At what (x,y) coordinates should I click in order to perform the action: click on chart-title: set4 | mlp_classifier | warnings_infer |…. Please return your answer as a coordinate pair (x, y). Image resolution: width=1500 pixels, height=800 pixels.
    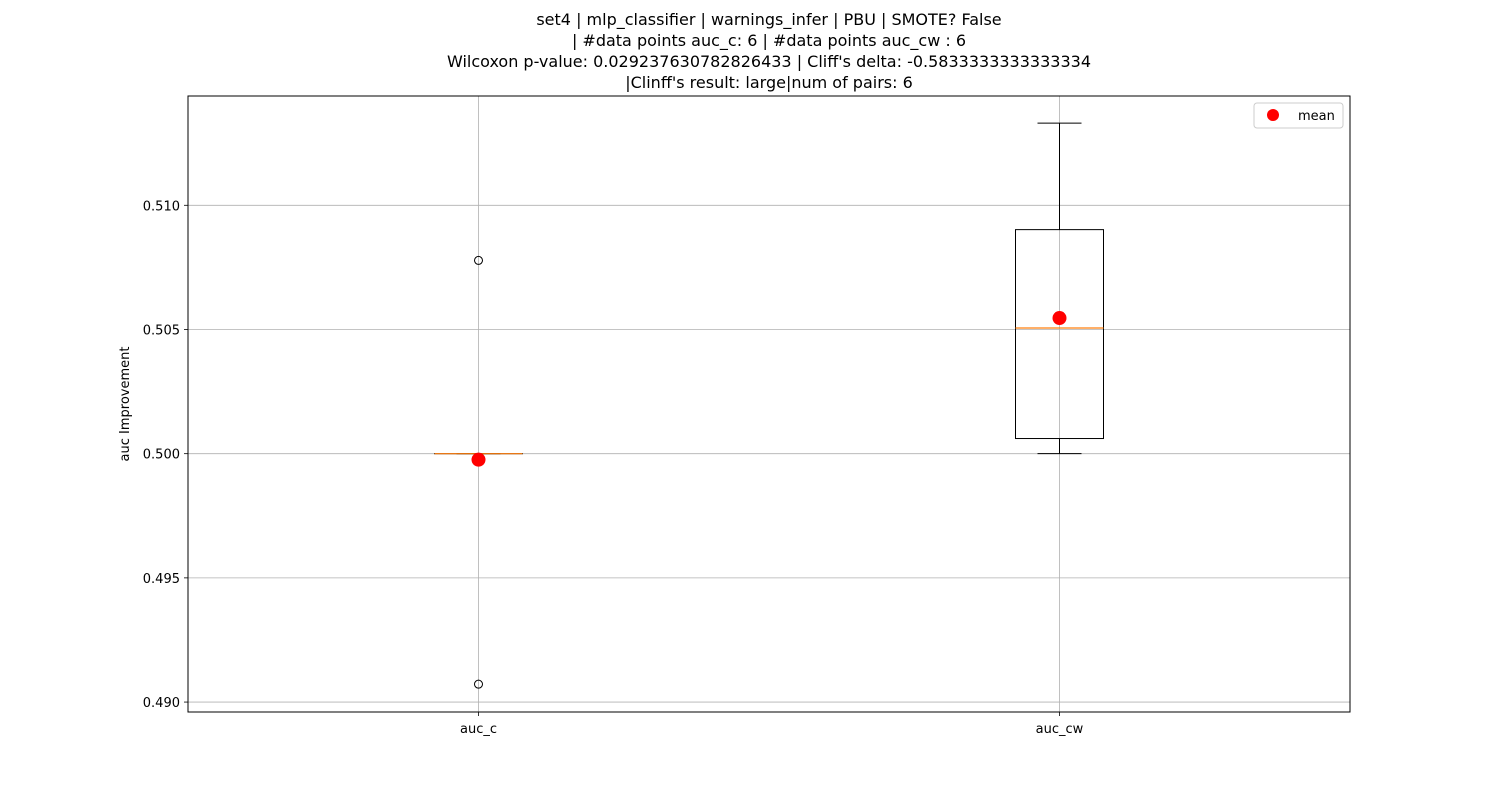
    Looking at the image, I should click on (769, 51).